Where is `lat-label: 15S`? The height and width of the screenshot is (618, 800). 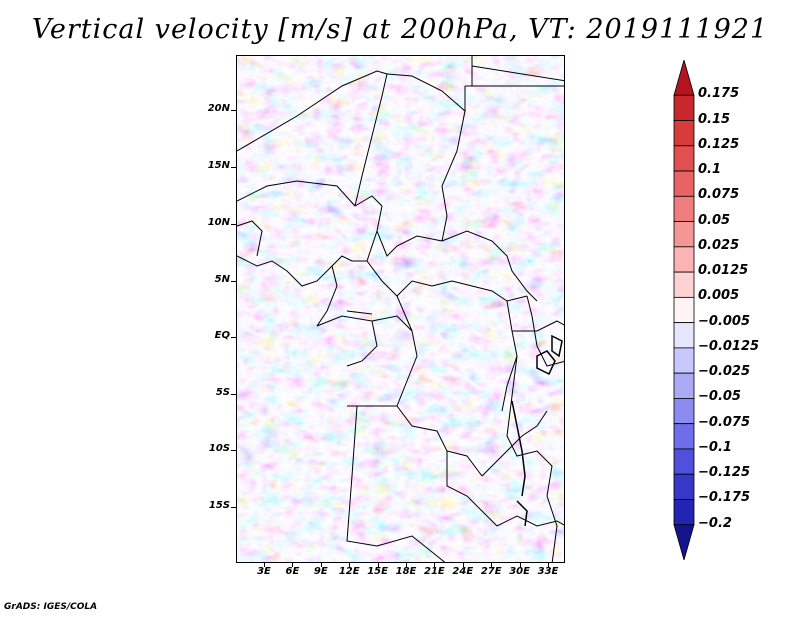
lat-label: 15S is located at coordinates (219, 505).